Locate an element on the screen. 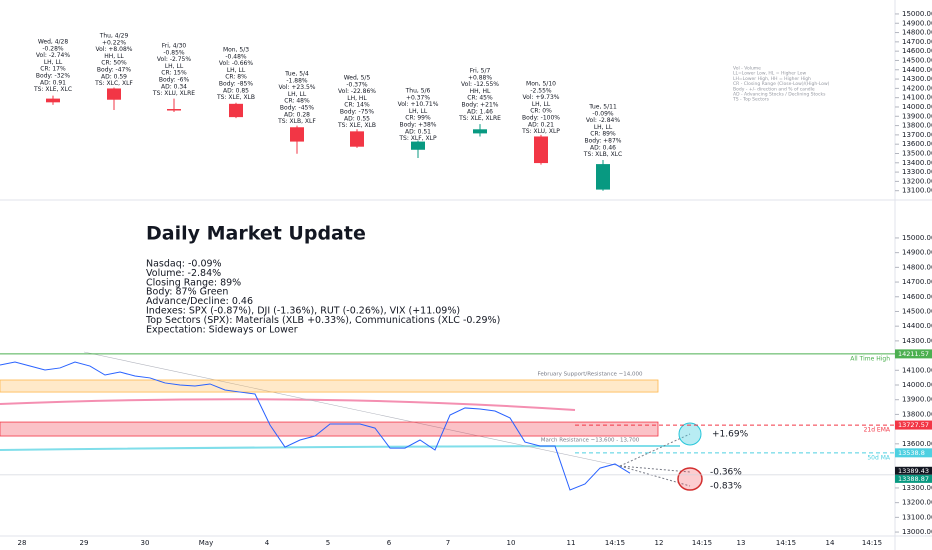 The width and height of the screenshot is (932, 550). day-stat: -0.37% is located at coordinates (357, 84).